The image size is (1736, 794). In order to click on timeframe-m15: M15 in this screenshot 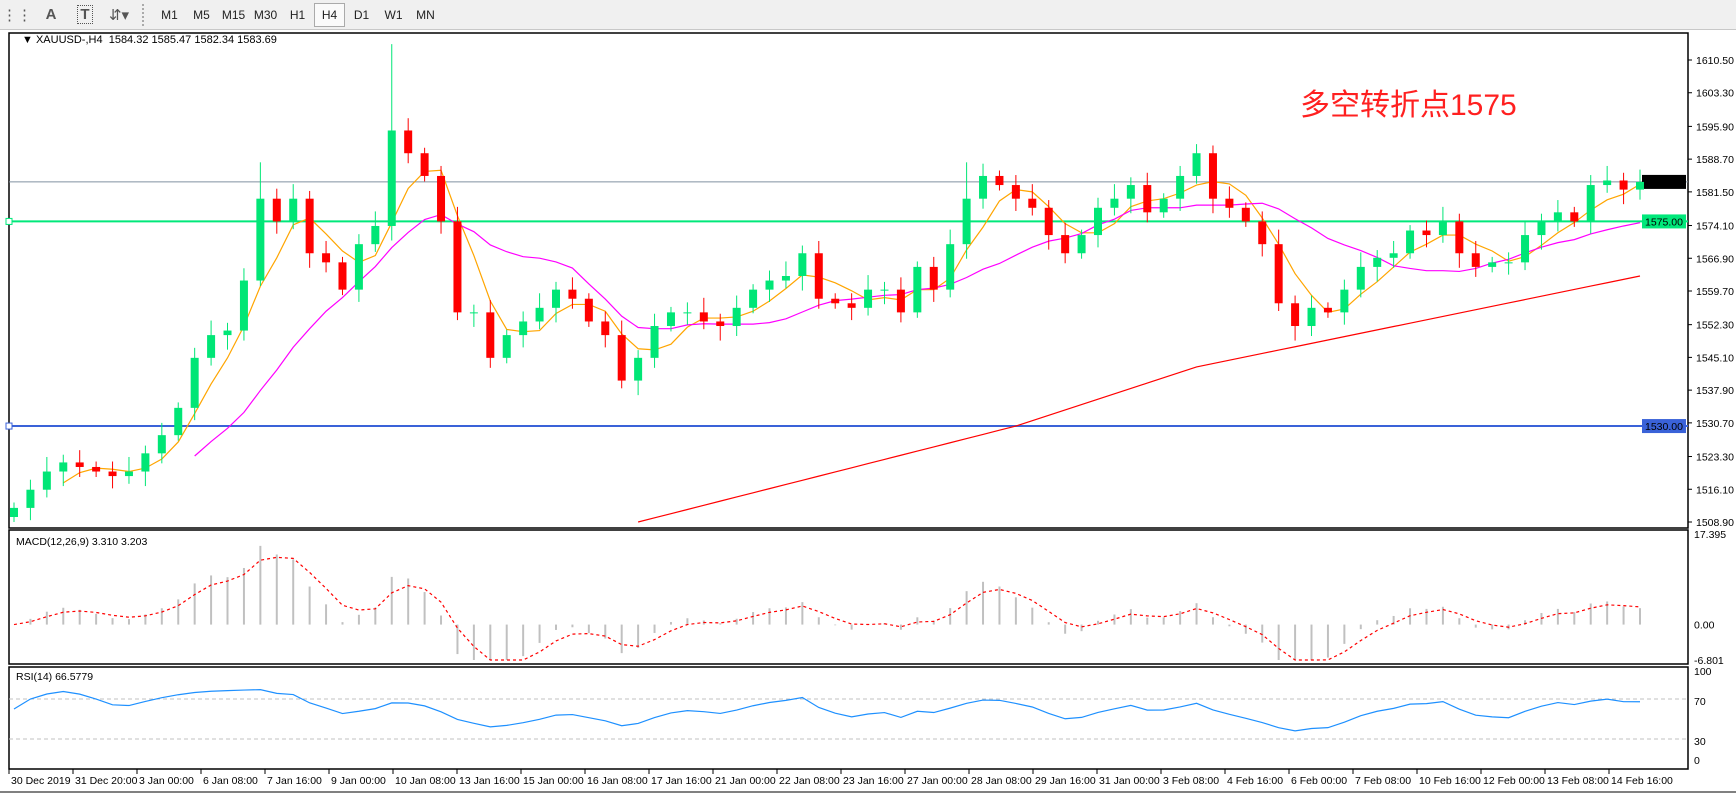, I will do `click(233, 14)`.